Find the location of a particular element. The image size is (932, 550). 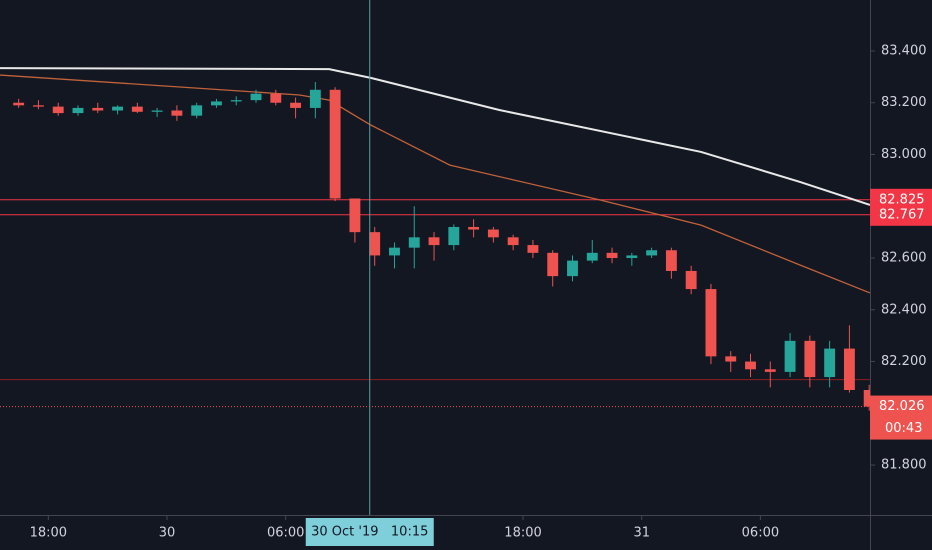

y-tick-label: 83.000 is located at coordinates (904, 154).